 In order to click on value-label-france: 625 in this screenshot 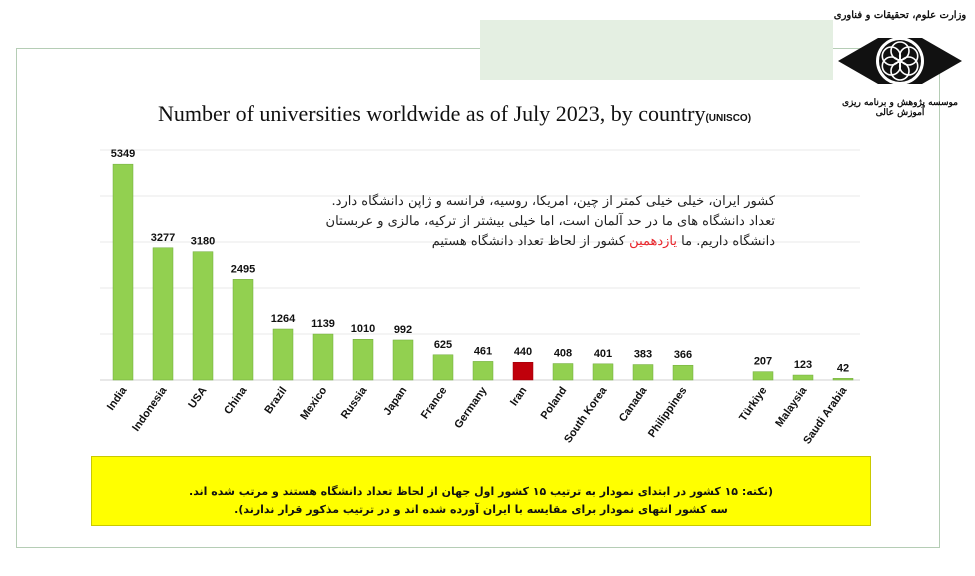, I will do `click(443, 345)`.